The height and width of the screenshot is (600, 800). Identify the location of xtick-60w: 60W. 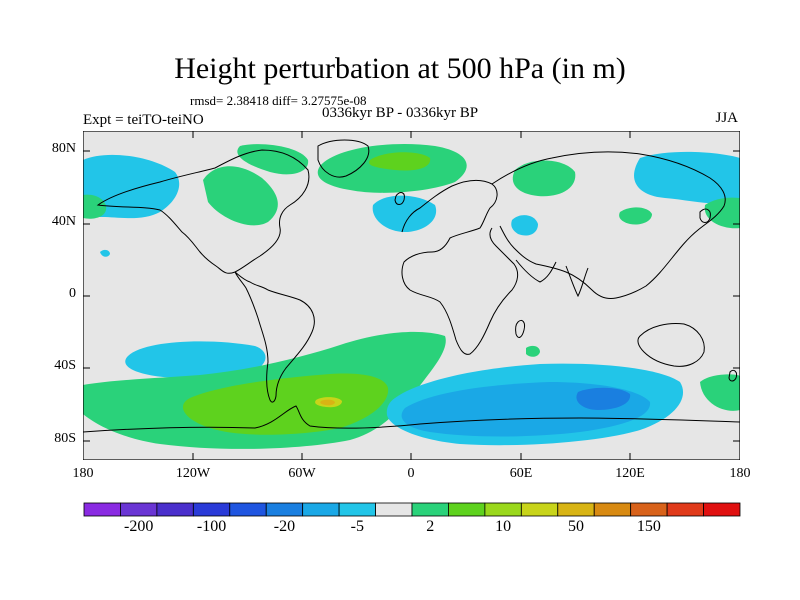
(302, 473).